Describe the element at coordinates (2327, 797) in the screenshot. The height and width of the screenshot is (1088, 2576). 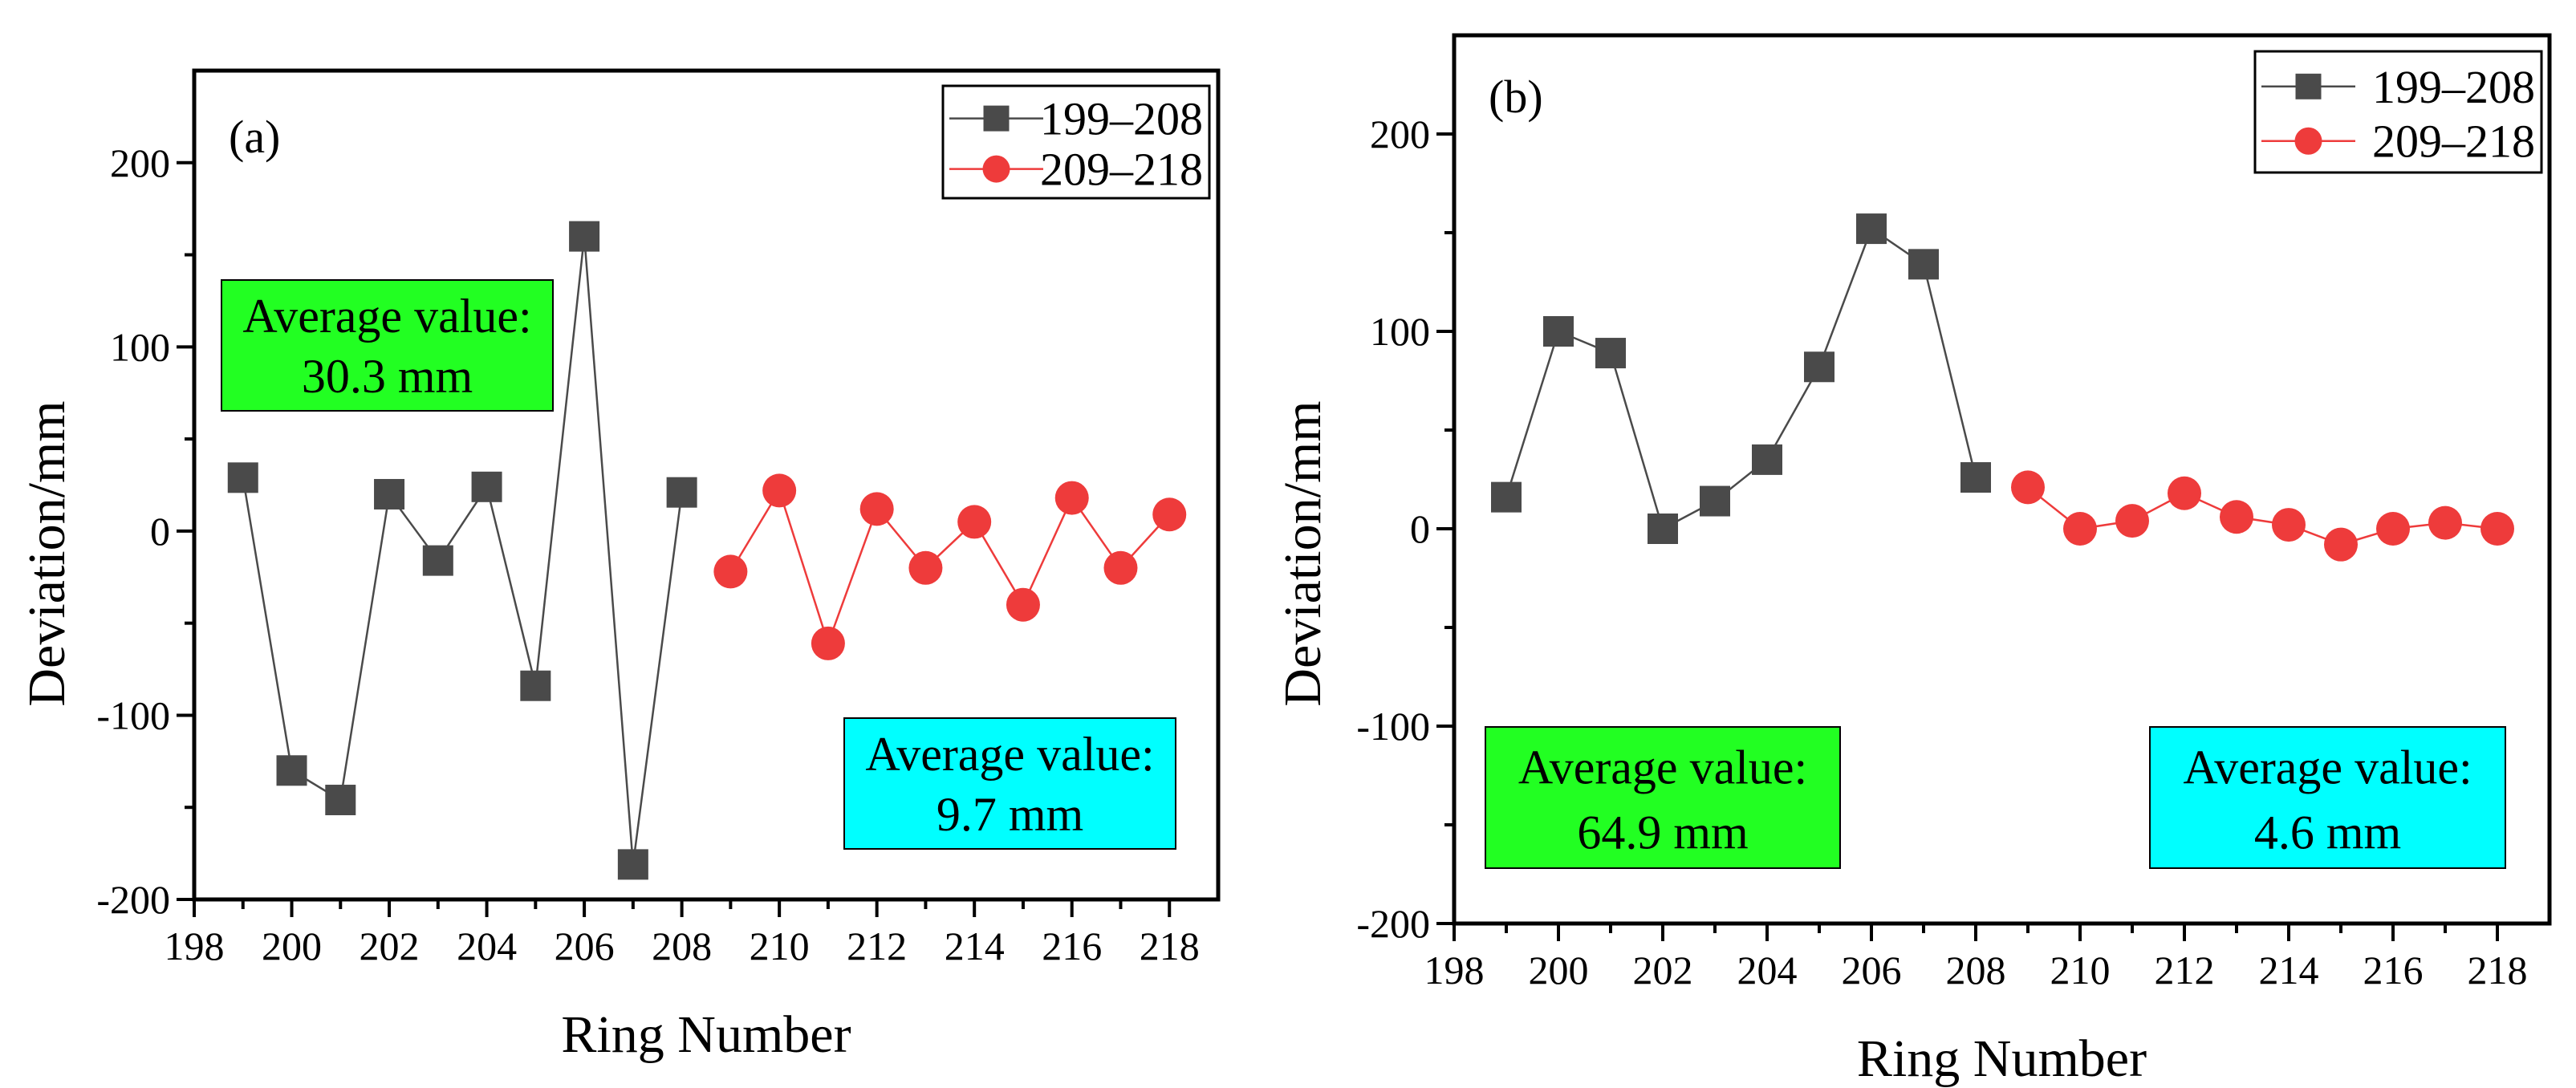
I see `average-annotation: Average value: 4.6 mm` at that location.